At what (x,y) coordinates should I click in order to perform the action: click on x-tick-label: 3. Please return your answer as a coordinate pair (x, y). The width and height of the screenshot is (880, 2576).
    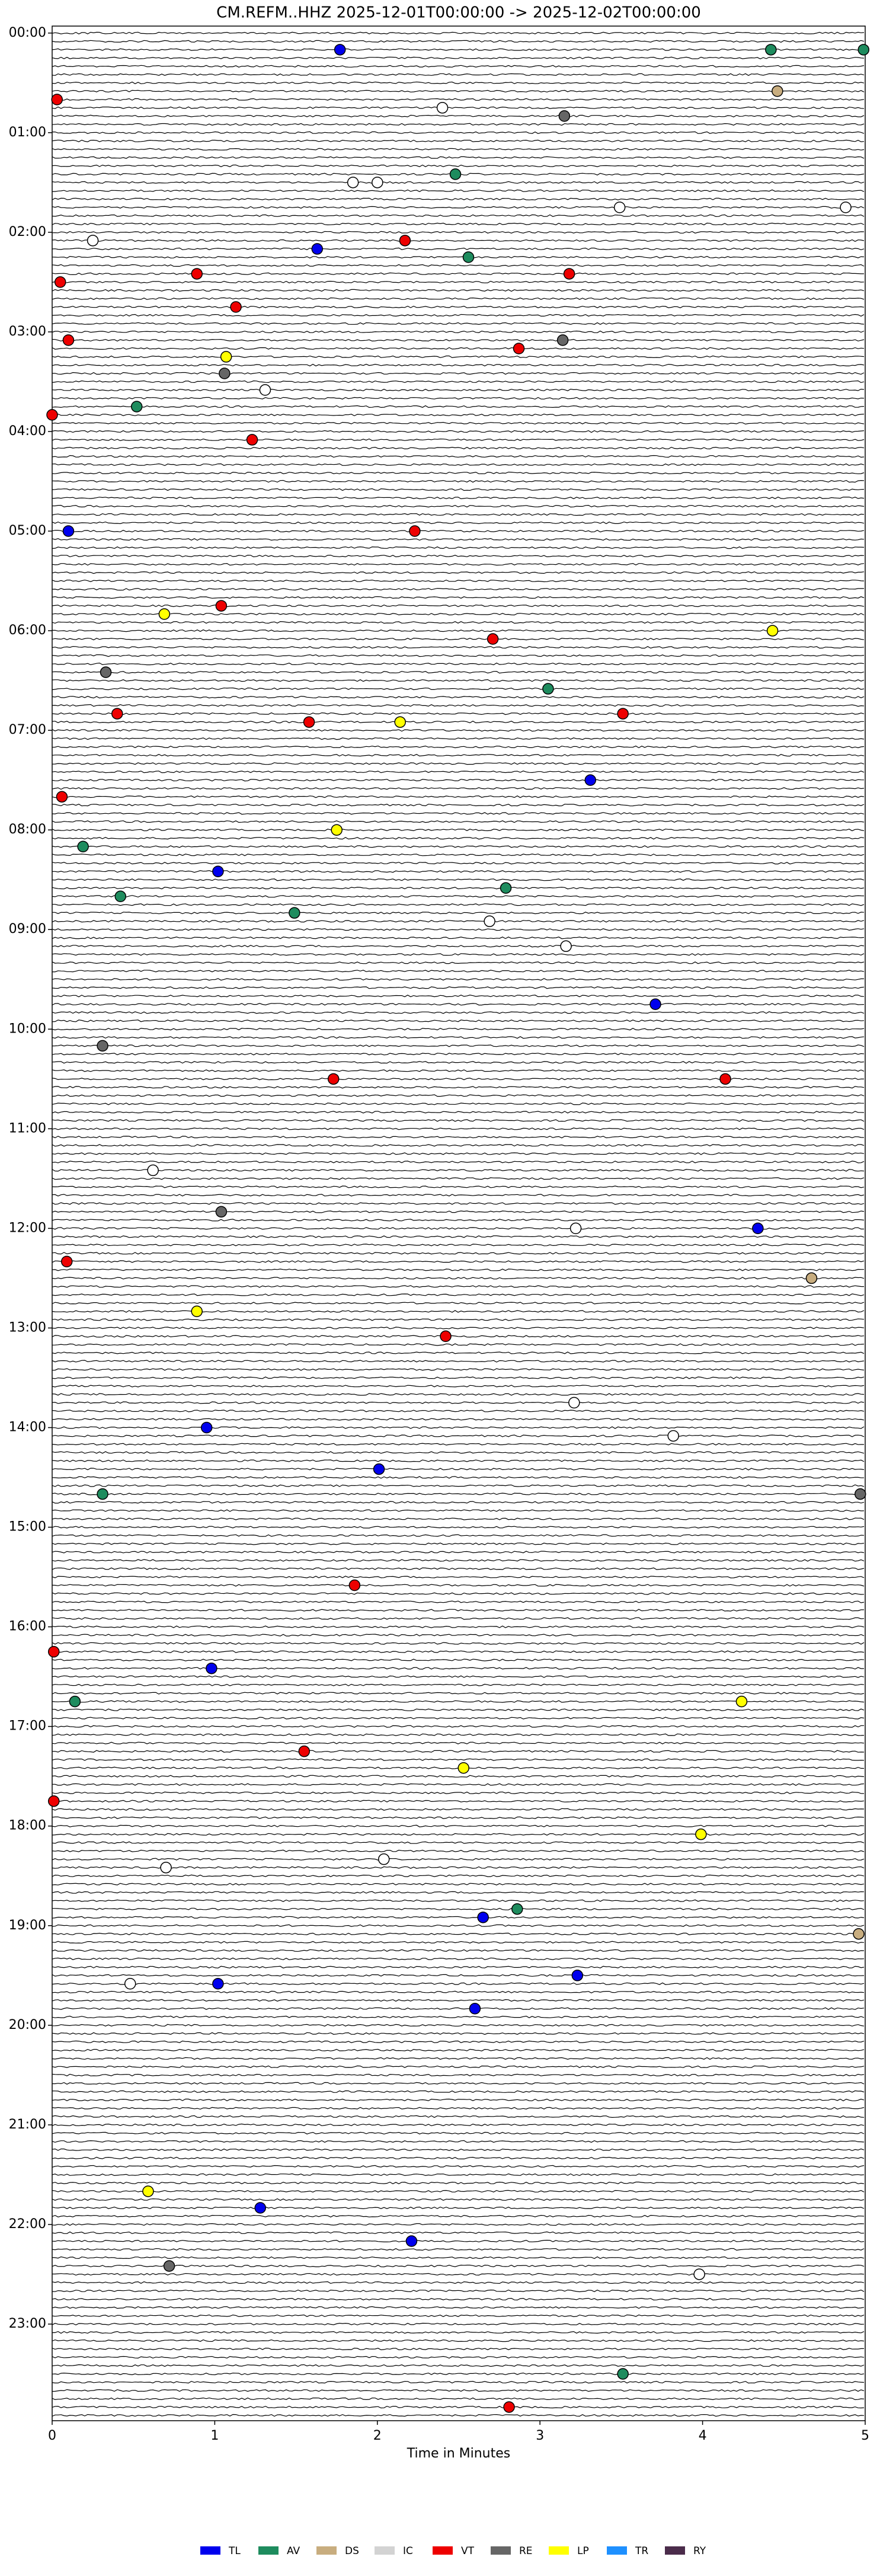
    Looking at the image, I should click on (540, 2435).